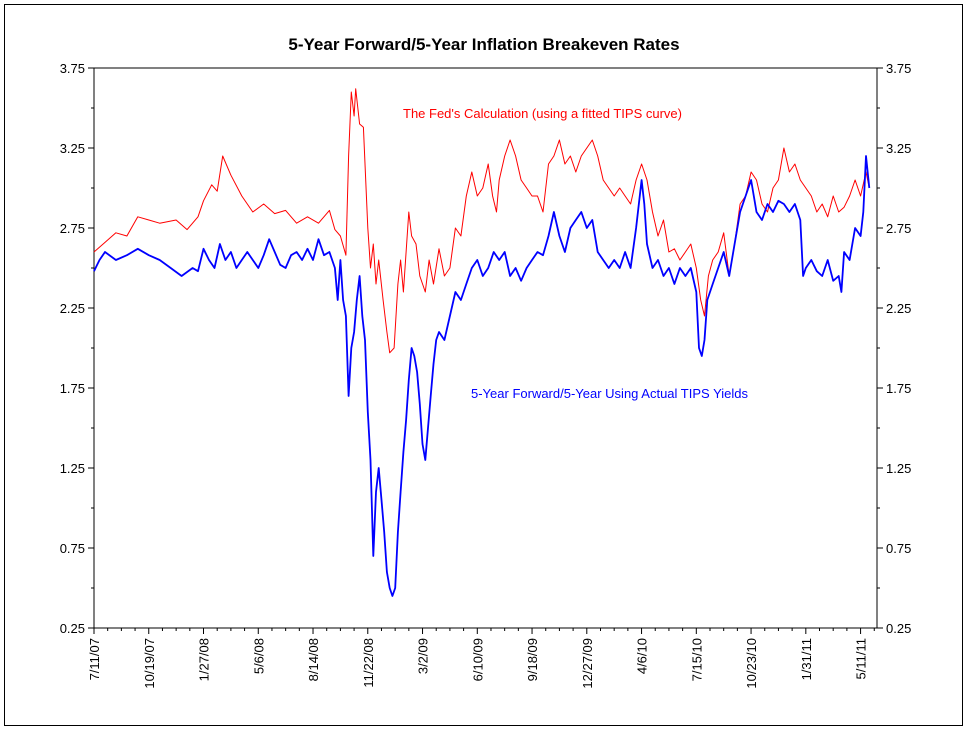 Image resolution: width=969 pixels, height=732 pixels. Describe the element at coordinates (72, 388) in the screenshot. I see `y-tick-label-left: 1.75` at that location.